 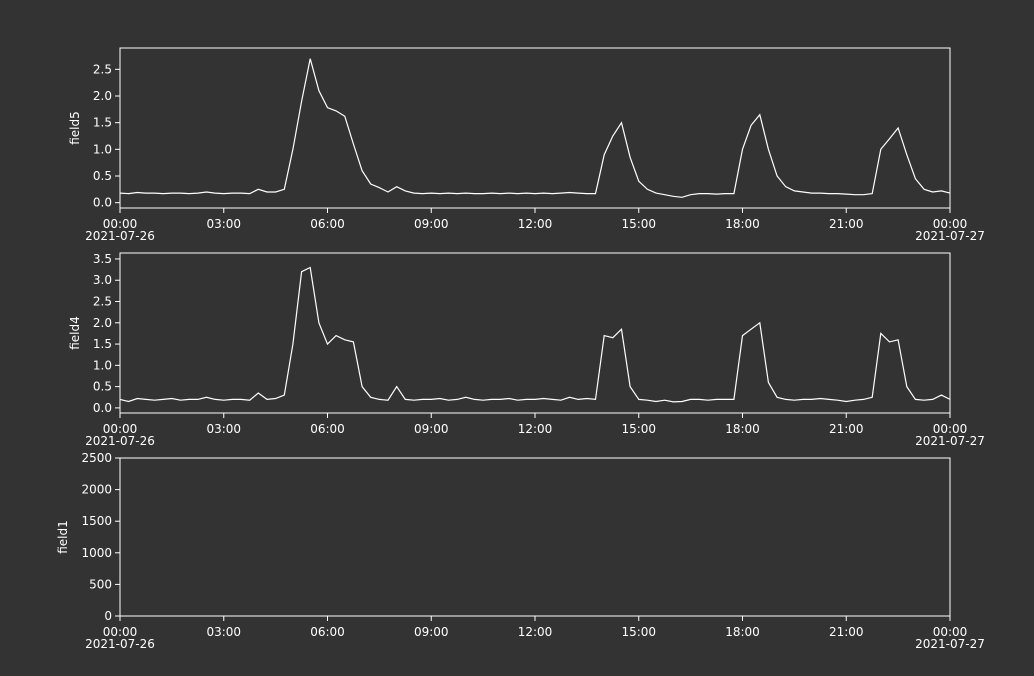 I want to click on y-tick-label: 2500, so click(x=96, y=458).